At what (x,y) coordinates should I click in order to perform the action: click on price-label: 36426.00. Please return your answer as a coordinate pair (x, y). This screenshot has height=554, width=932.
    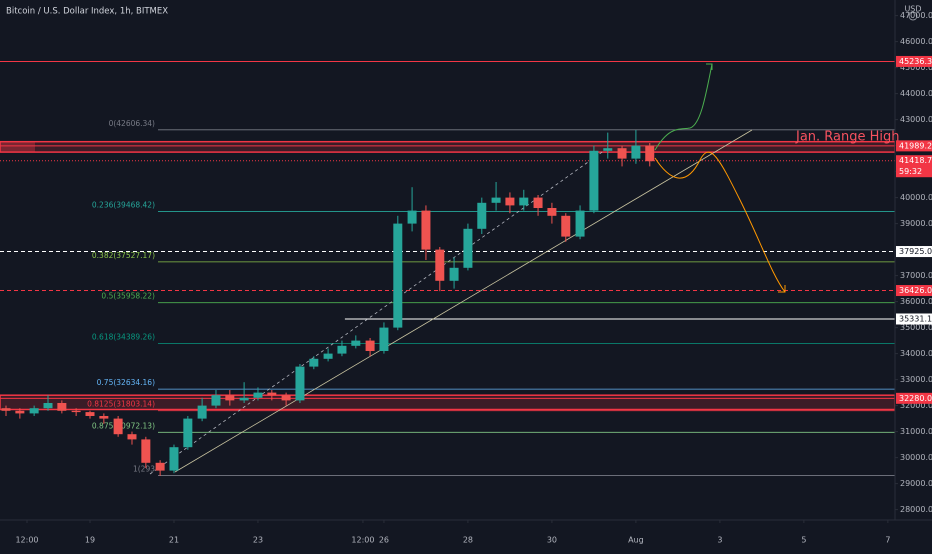
    Looking at the image, I should click on (915, 290).